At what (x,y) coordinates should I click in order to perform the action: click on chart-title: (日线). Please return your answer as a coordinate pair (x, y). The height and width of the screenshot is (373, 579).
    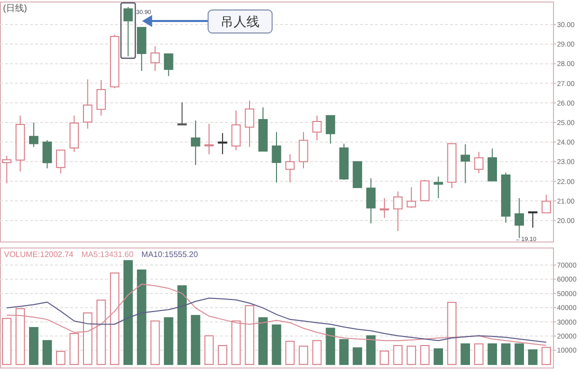
    Looking at the image, I should click on (15, 8).